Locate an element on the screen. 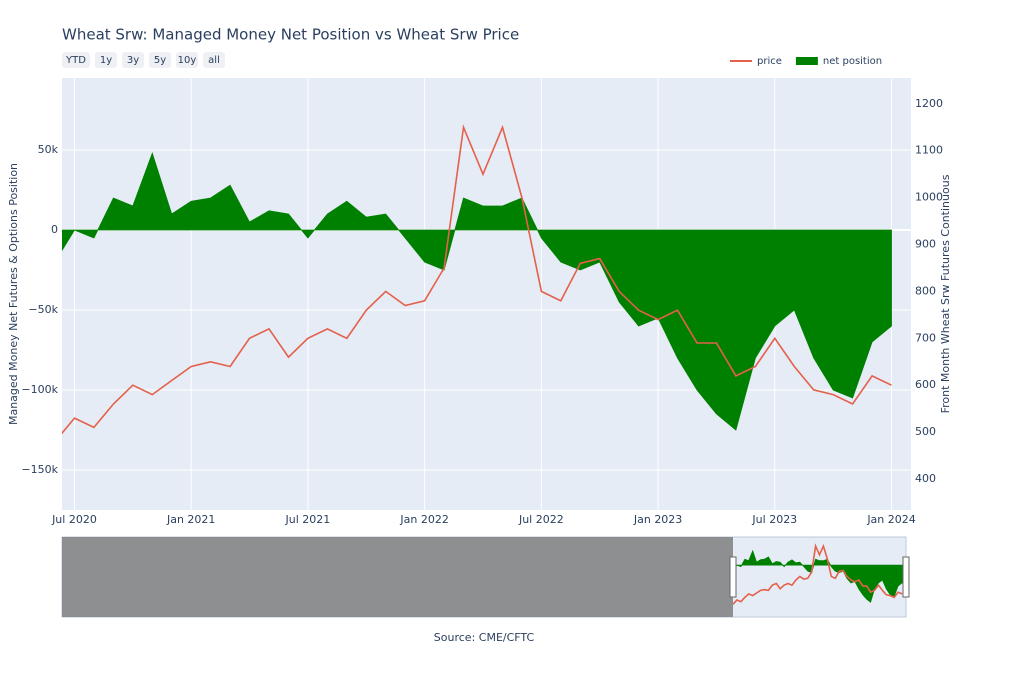 Image resolution: width=1024 pixels, height=681 pixels. x-tick-label: Jul 2020 is located at coordinates (74, 519).